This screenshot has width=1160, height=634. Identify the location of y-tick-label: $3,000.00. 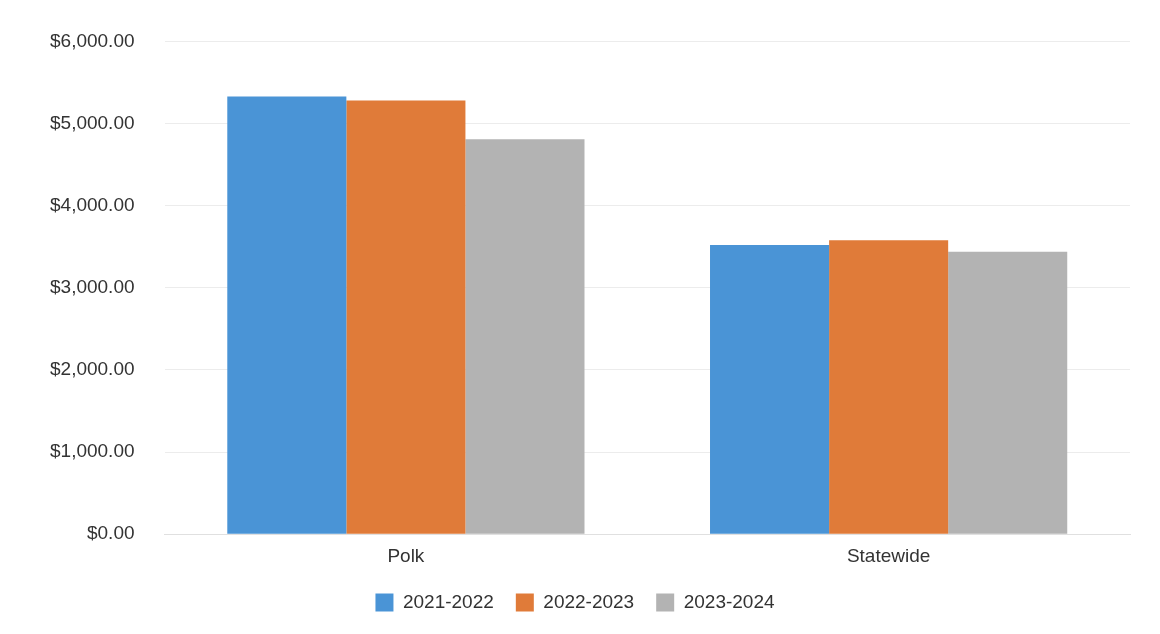
(92, 287).